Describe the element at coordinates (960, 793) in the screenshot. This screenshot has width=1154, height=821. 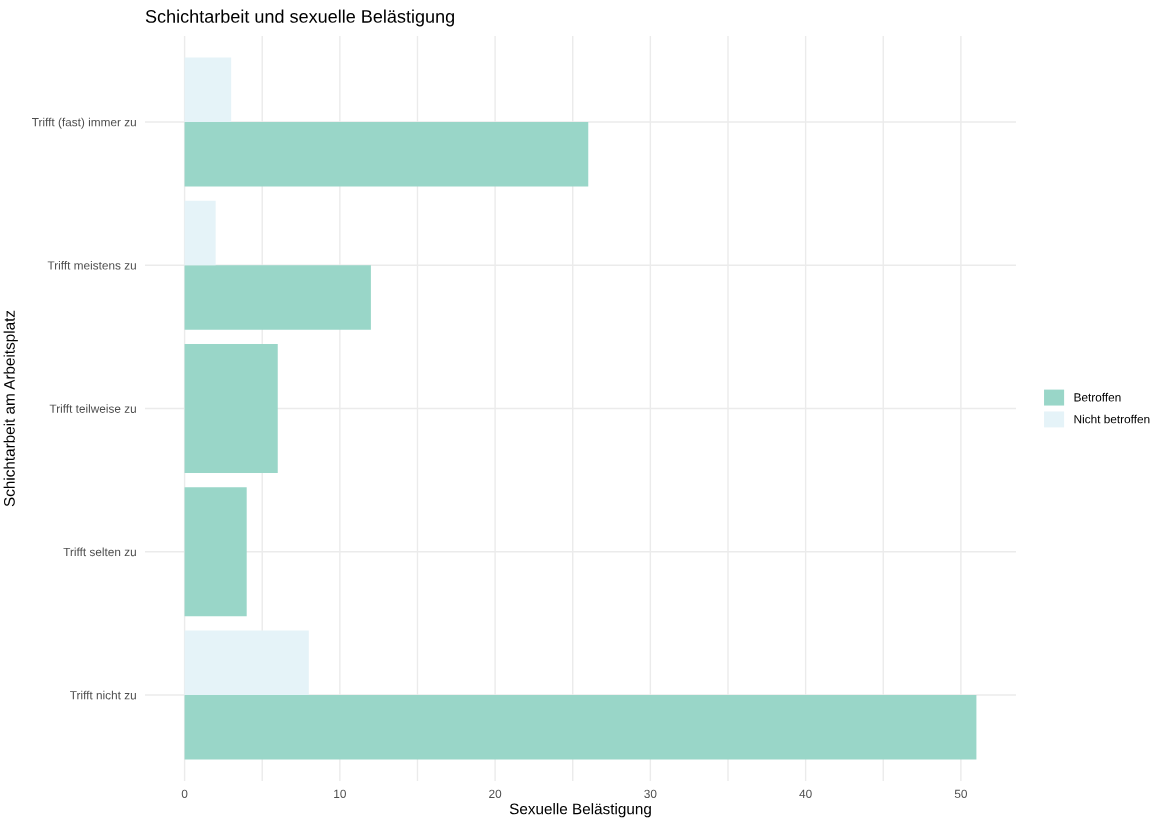
I see `x-tick-label: 50` at that location.